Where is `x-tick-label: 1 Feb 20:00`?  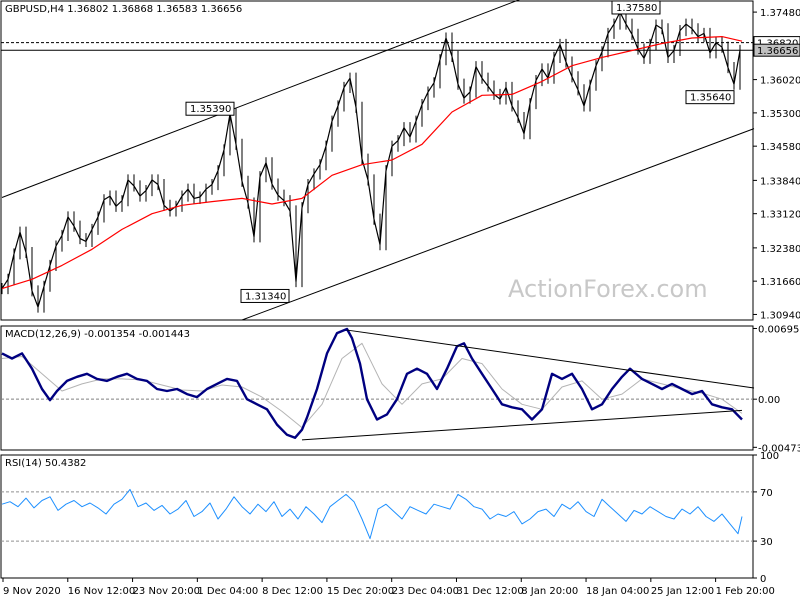
x-tick-label: 1 Feb 20:00 is located at coordinates (745, 591).